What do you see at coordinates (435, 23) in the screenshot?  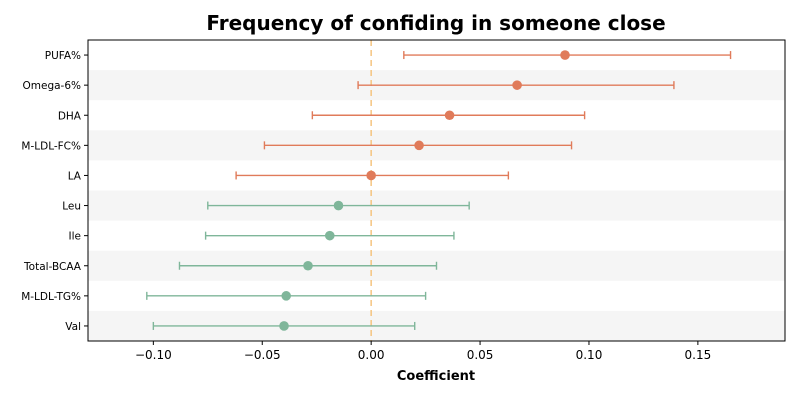 I see `chart-title: Frequency of confiding in someone close` at bounding box center [435, 23].